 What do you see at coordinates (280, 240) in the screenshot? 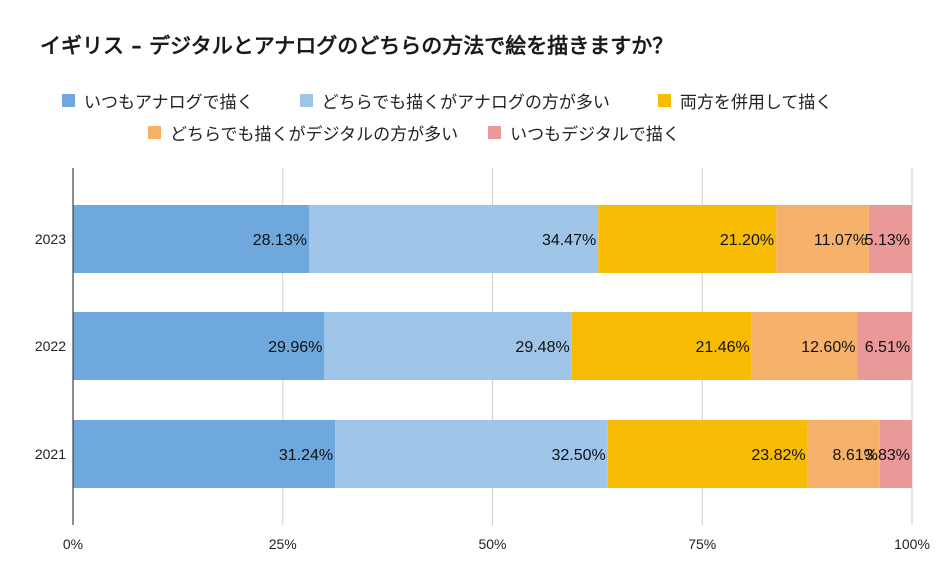
I see `data-label: 28.13%` at bounding box center [280, 240].